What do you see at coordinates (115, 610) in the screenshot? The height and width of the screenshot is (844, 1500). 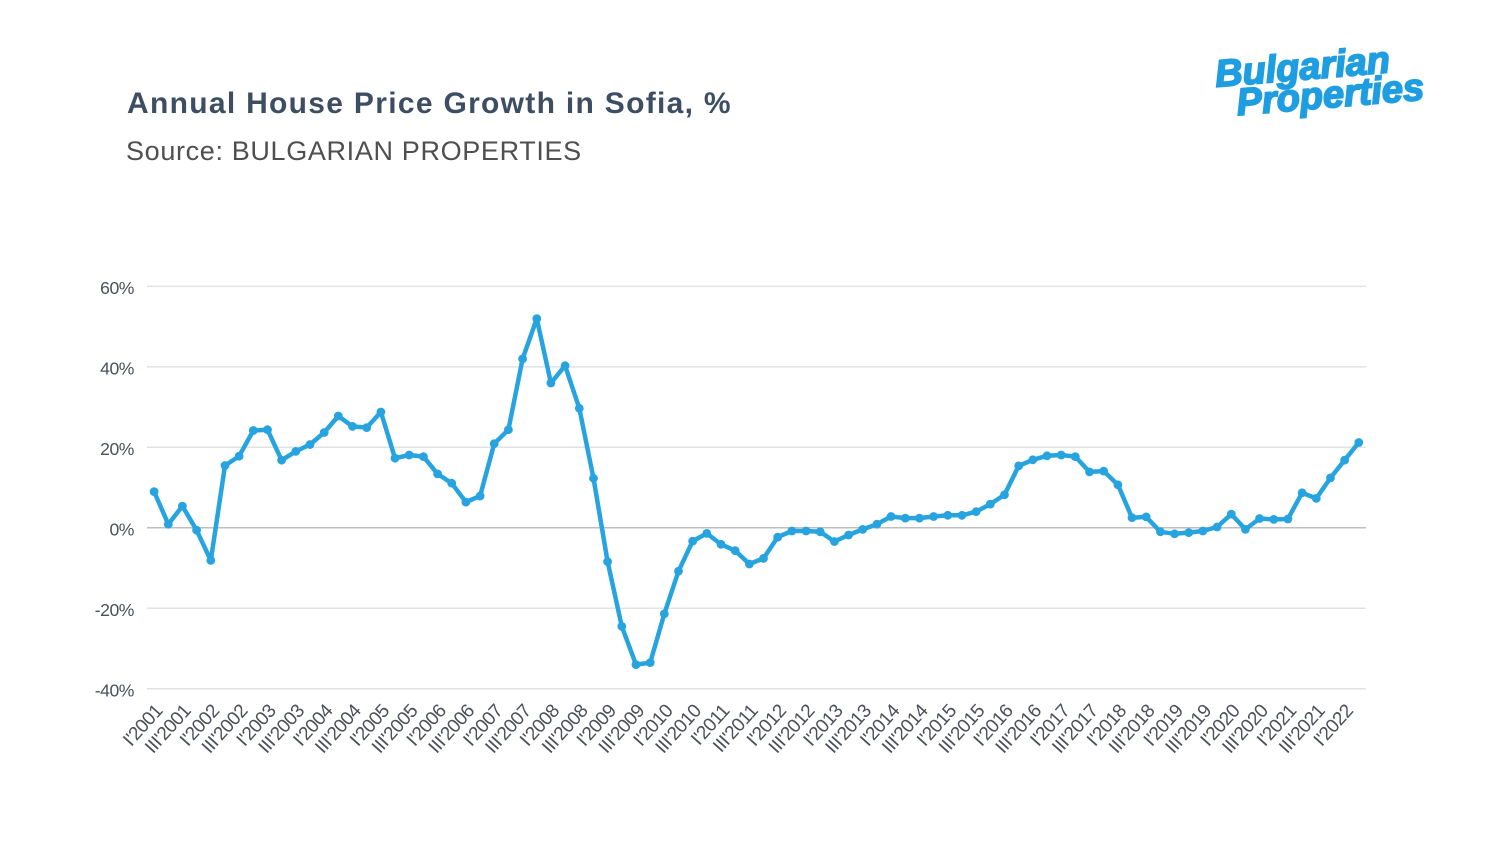 I see `svg-text: -20%` at bounding box center [115, 610].